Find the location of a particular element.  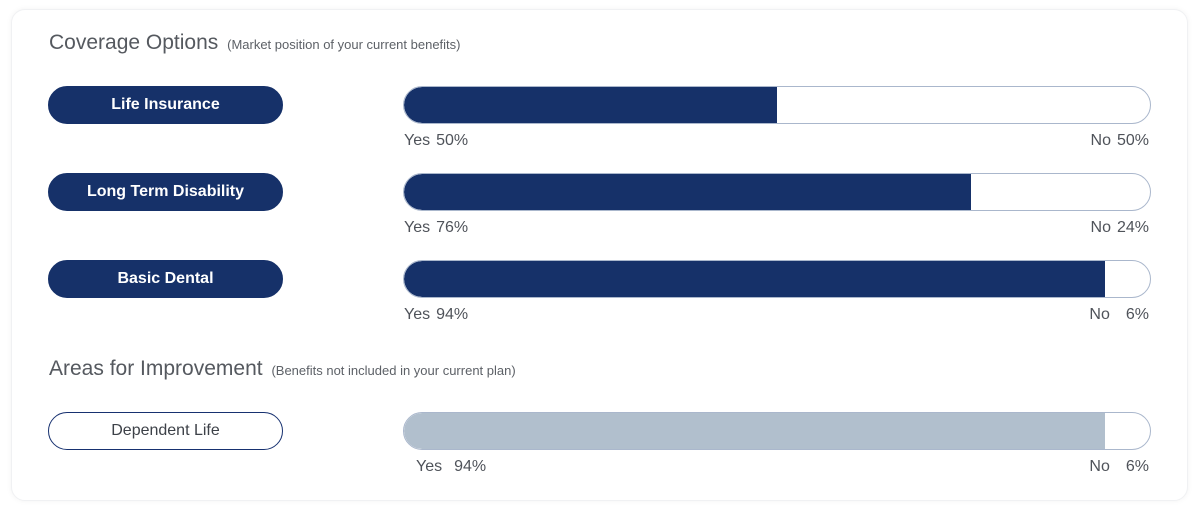

pill-label: Life Insurance is located at coordinates (165, 104).